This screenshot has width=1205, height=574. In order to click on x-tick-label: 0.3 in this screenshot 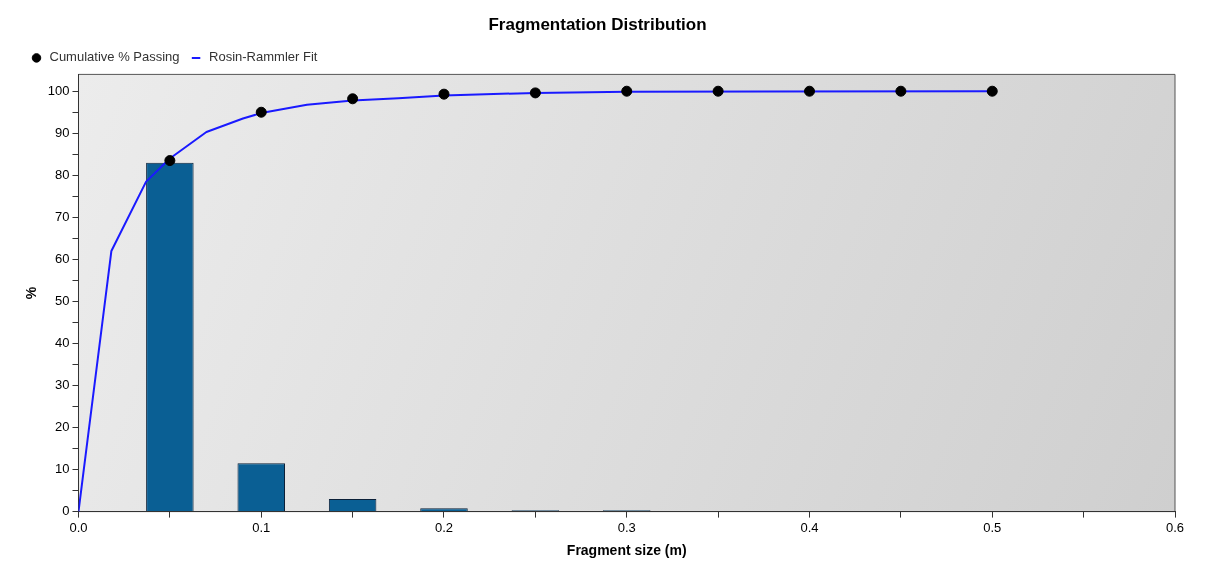, I will do `click(626, 527)`.